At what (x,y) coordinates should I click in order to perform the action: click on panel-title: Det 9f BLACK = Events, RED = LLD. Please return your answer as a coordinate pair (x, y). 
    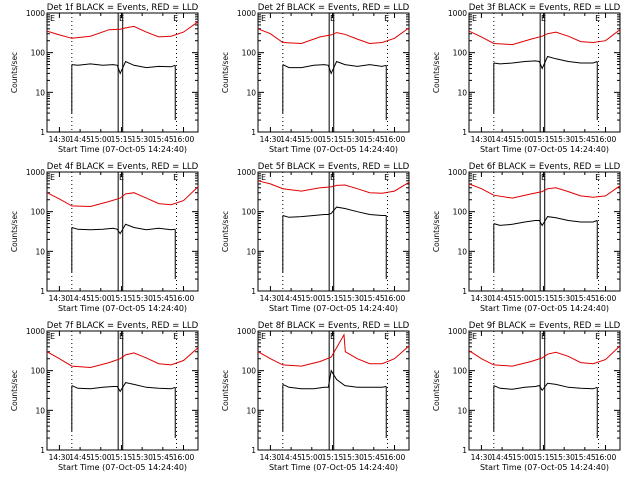
    Looking at the image, I should click on (545, 326).